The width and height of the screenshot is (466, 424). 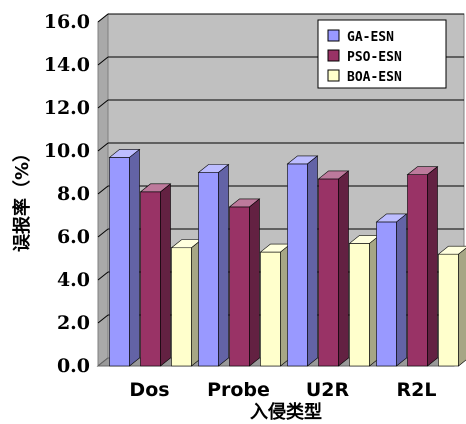 What do you see at coordinates (238, 390) in the screenshot?
I see `x-tick-label: Probe` at bounding box center [238, 390].